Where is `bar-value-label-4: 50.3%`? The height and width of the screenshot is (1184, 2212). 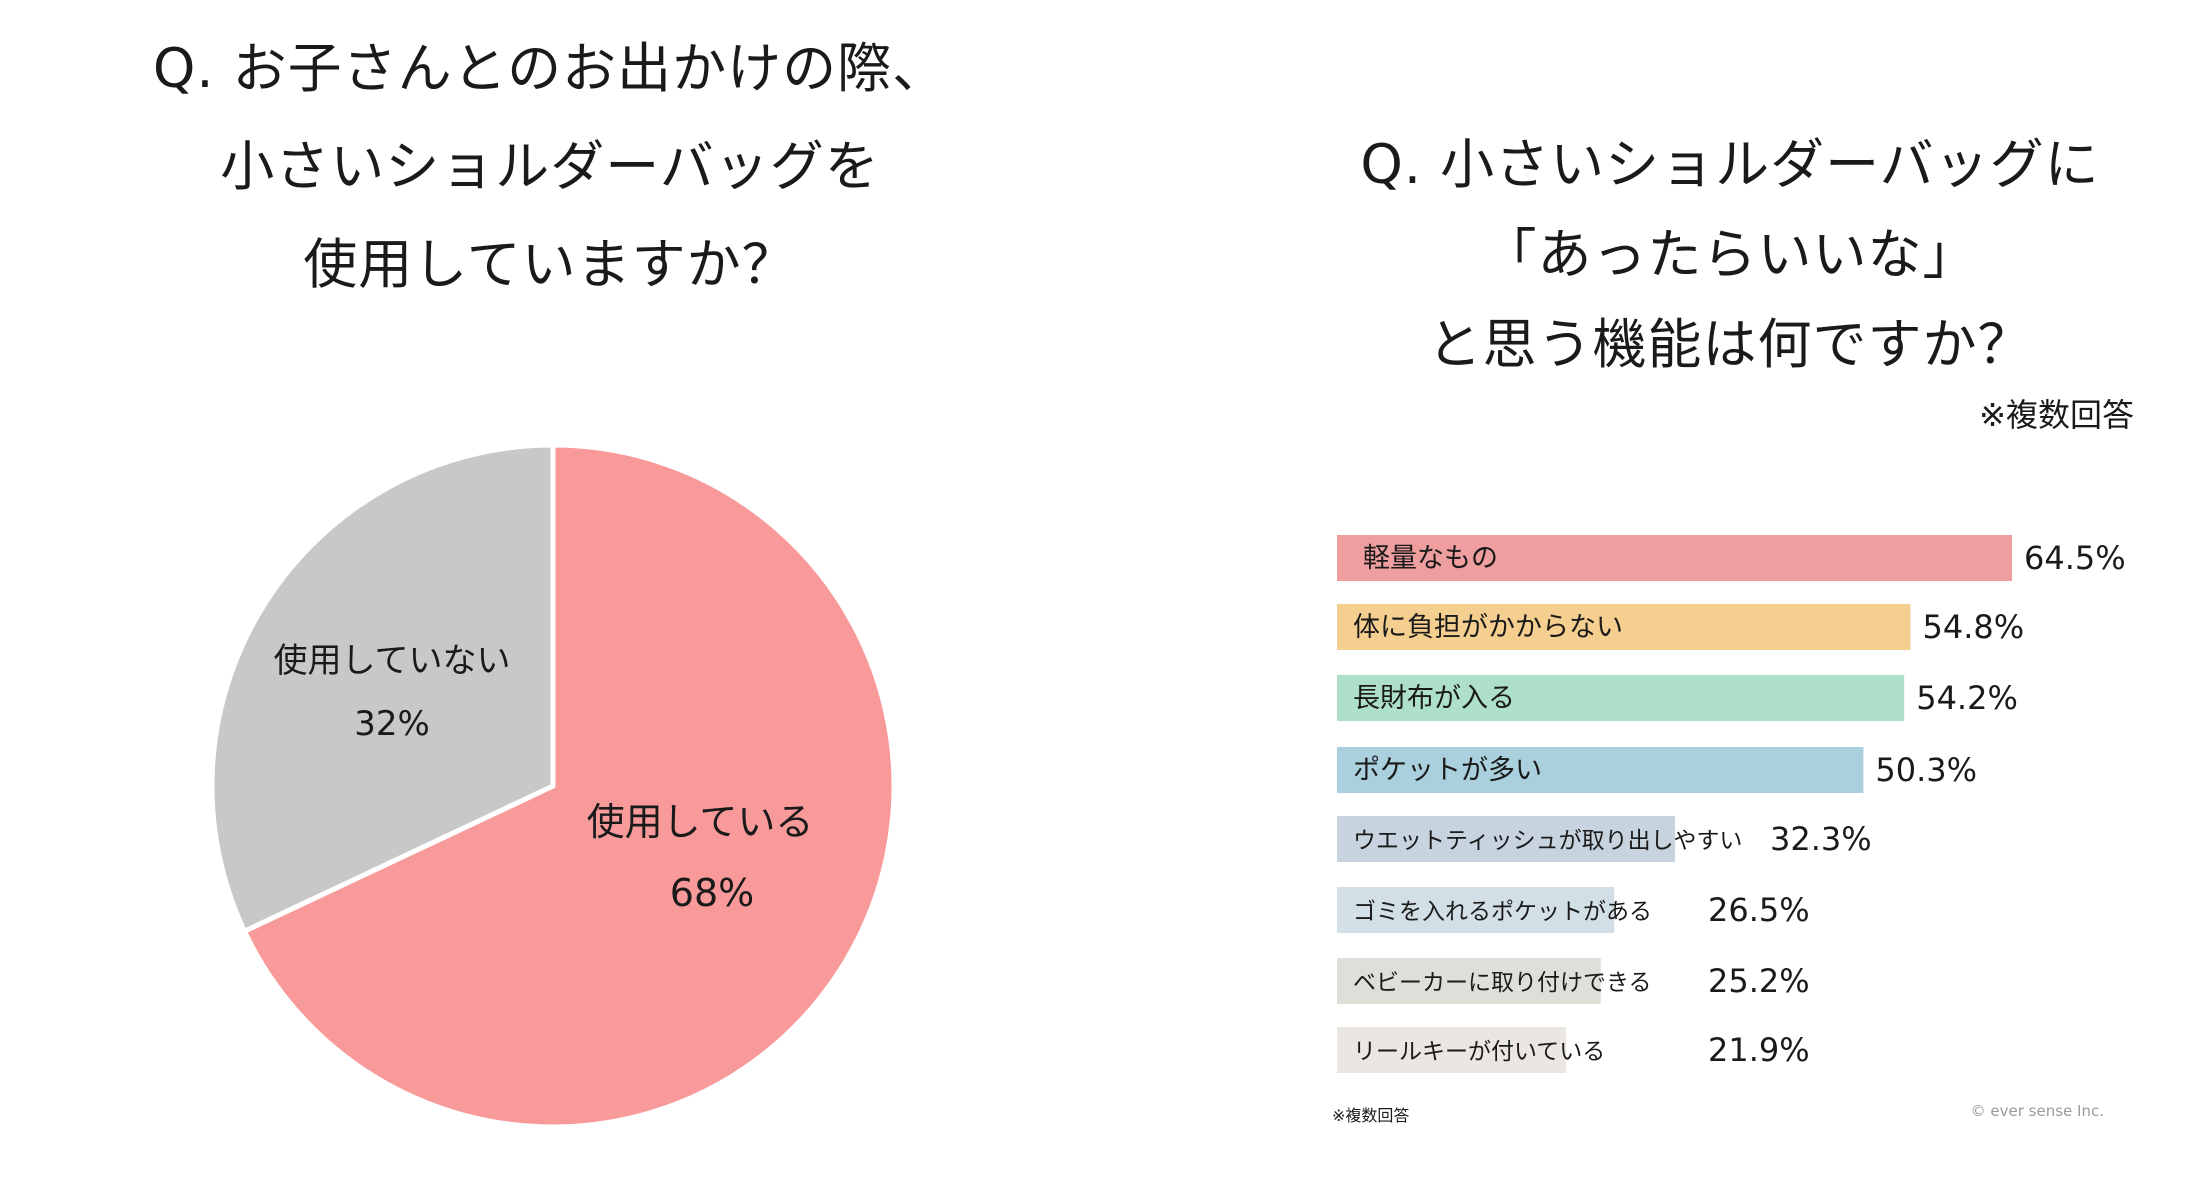 bar-value-label-4: 50.3% is located at coordinates (1926, 770).